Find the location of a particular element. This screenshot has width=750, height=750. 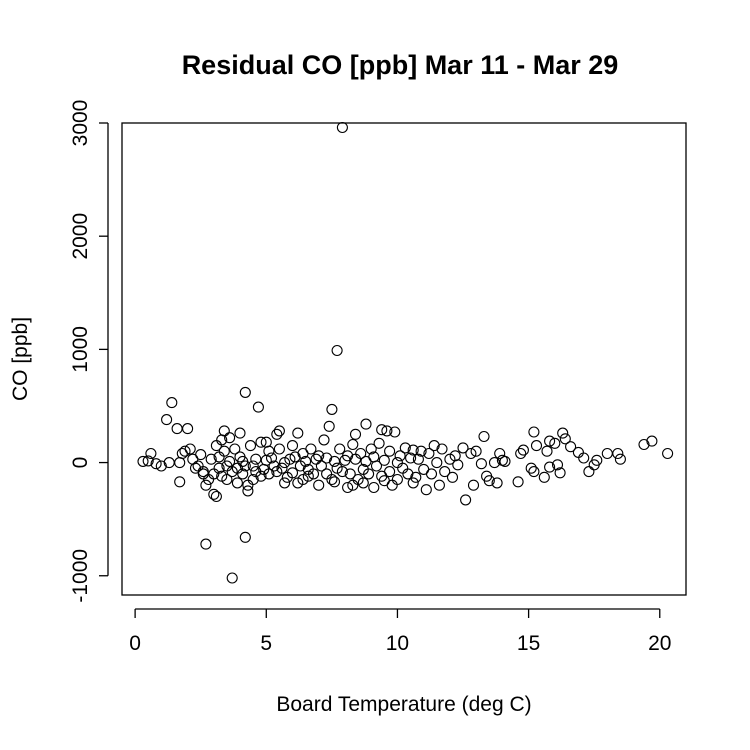

chart-title: Residual CO [ppb] Mar 11 - Mar 29 is located at coordinates (400, 65).